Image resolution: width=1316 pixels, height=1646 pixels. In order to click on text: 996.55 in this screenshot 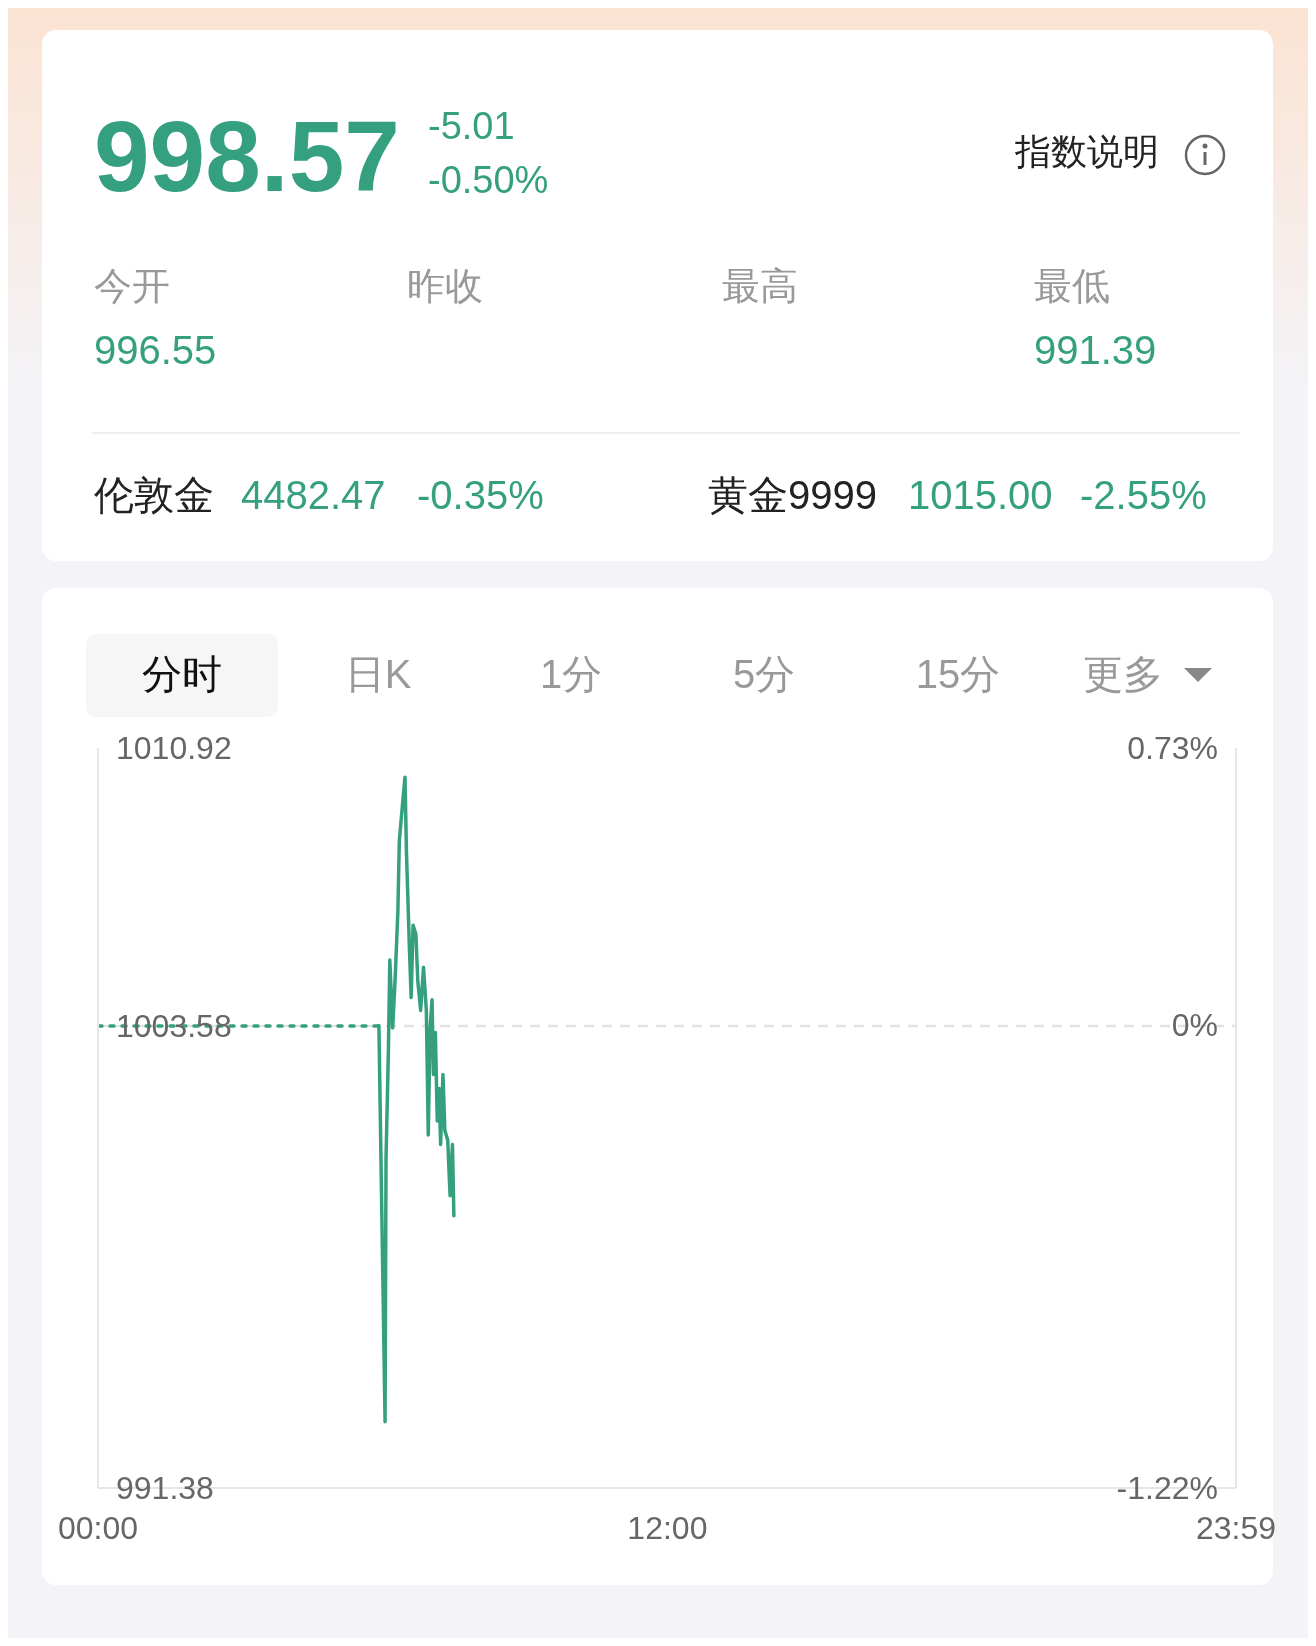, I will do `click(155, 350)`.